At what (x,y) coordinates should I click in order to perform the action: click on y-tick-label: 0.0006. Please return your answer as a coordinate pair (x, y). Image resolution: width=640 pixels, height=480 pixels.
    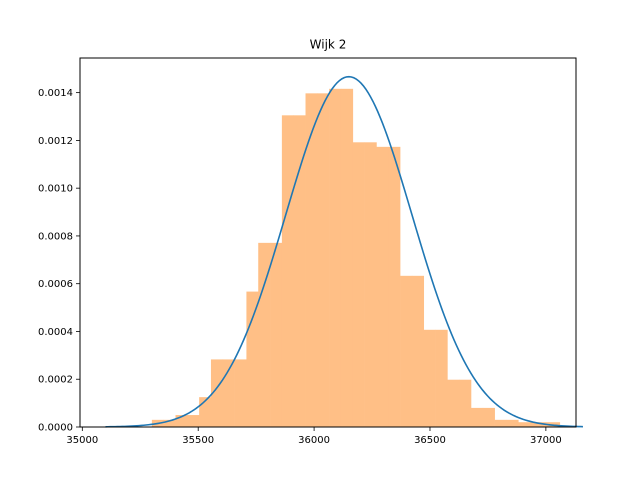
    Looking at the image, I should click on (55, 284).